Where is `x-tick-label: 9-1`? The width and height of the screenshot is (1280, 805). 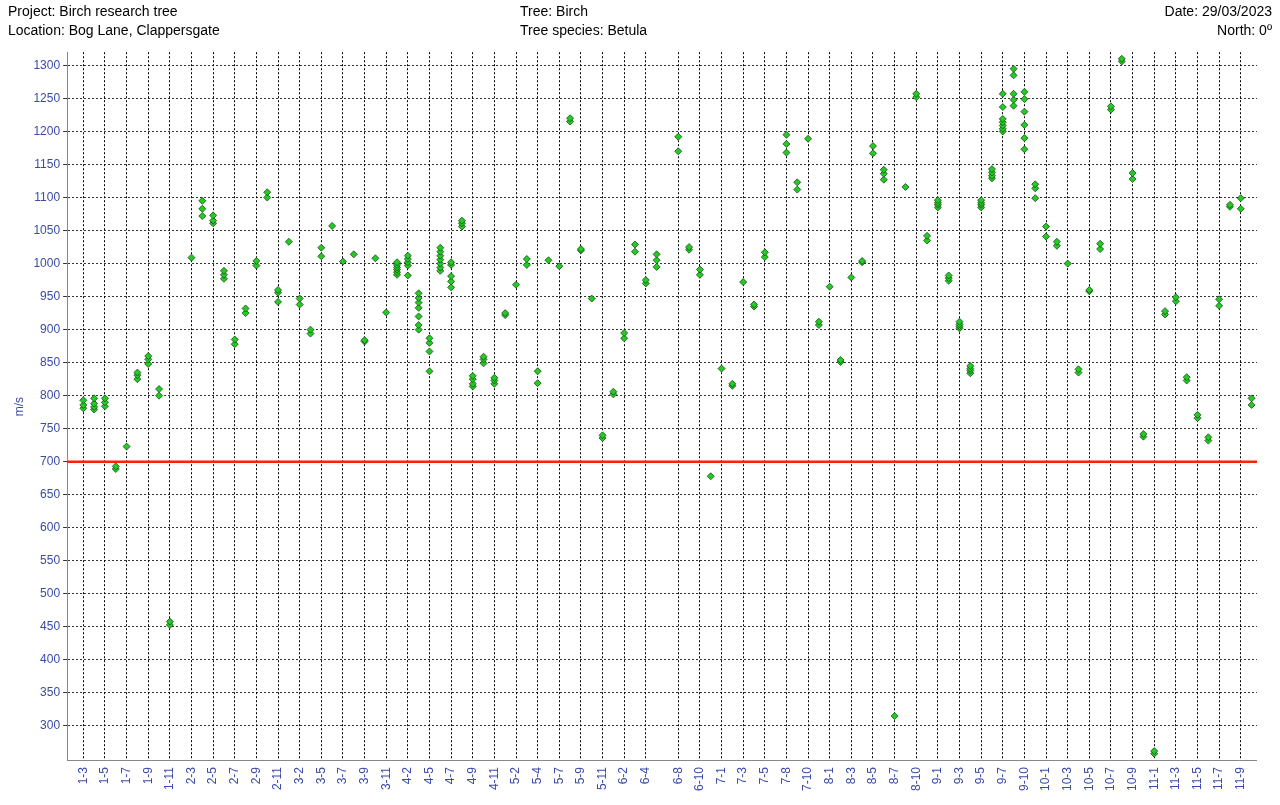
x-tick-label: 9-1 is located at coordinates (937, 775).